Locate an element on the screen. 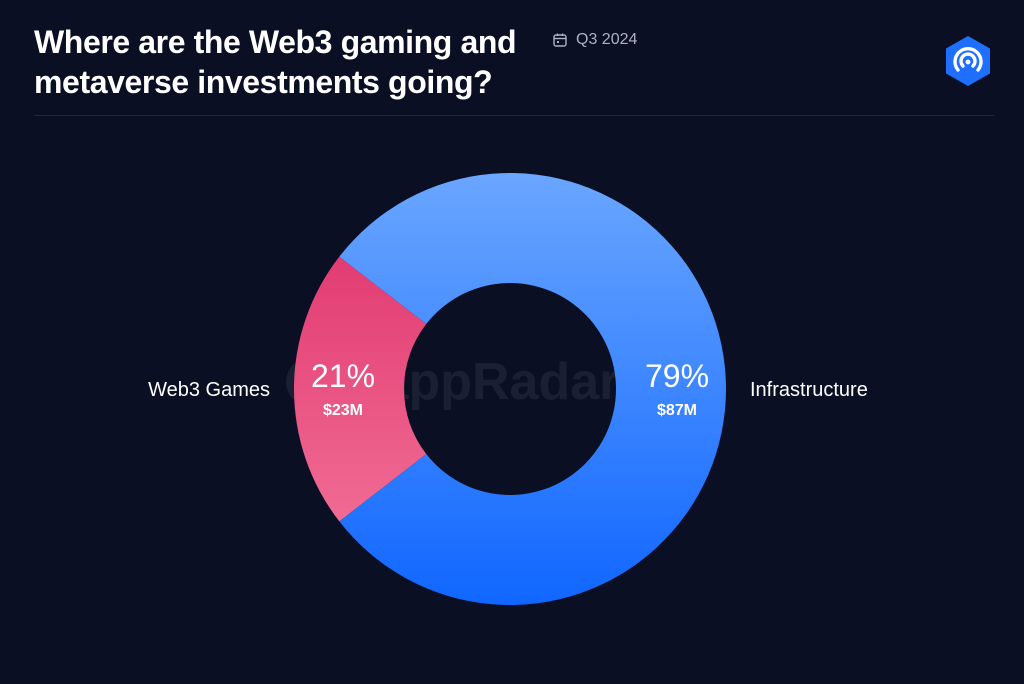 This screenshot has width=1024, height=684. slice-web3-games-value-label: $23M is located at coordinates (343, 410).